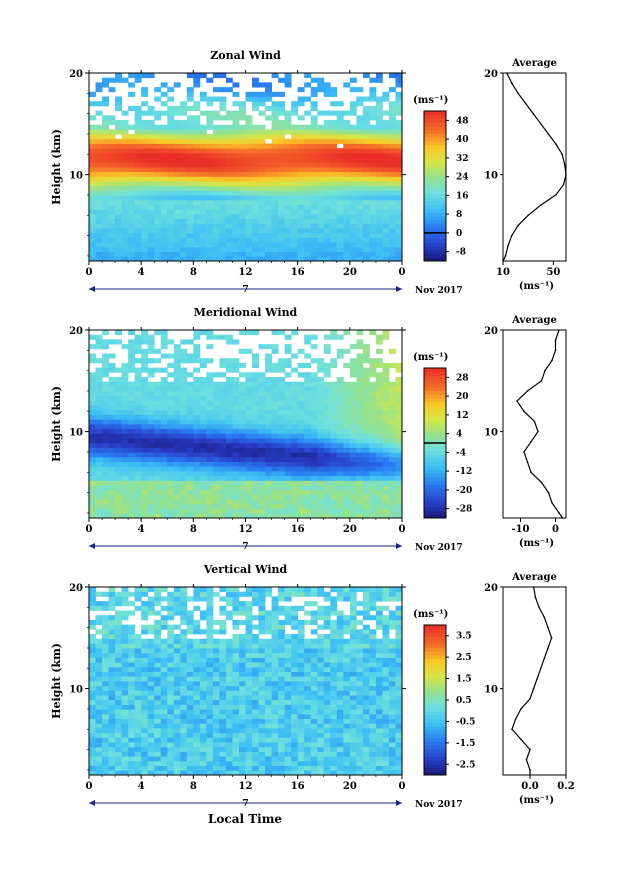 This screenshot has width=624, height=873. I want to click on x-tick-label: 20, so click(350, 272).